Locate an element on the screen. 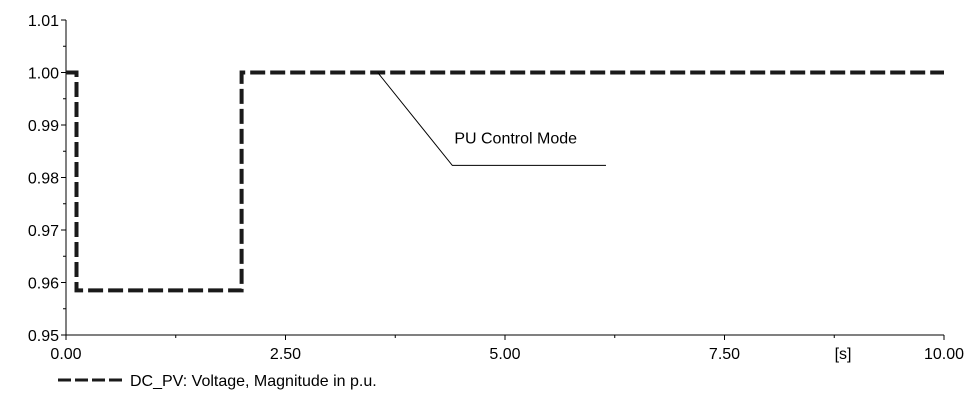  y-tick-label: 0.99 is located at coordinates (43, 126).